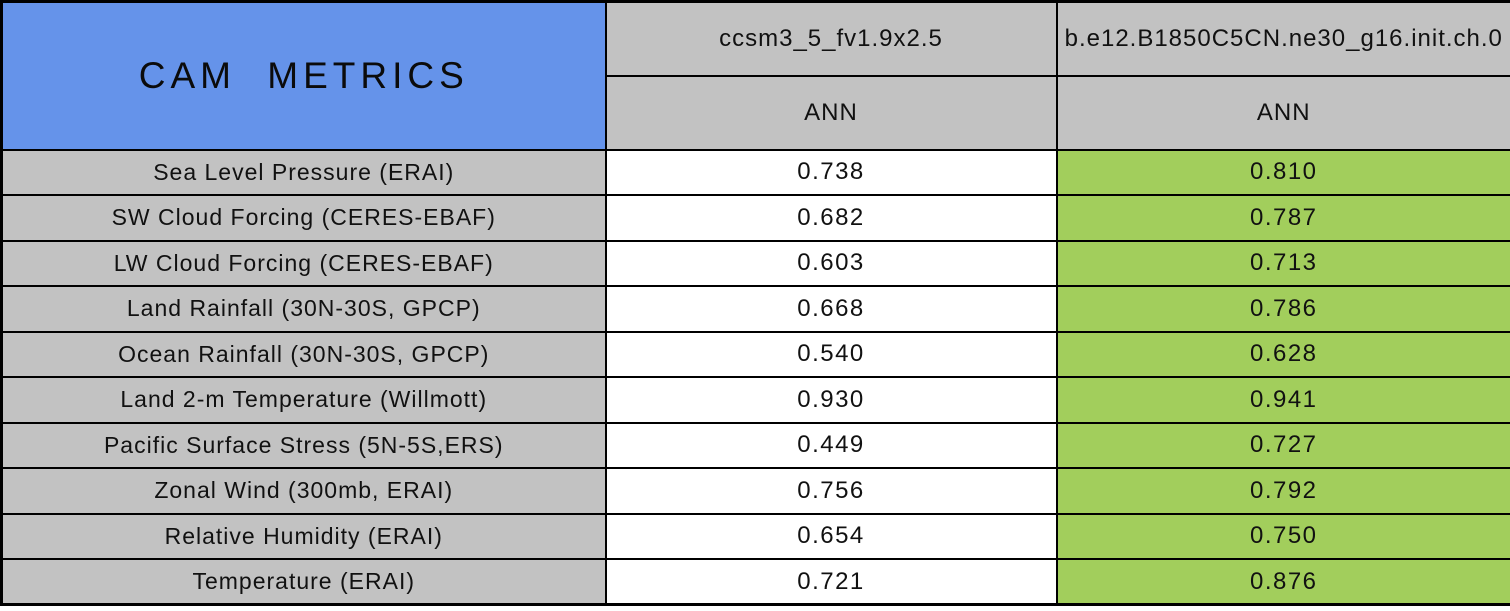  What do you see at coordinates (303, 354) in the screenshot?
I see `metric-label: Ocean Rainfall (30N-30S, GPCP)` at bounding box center [303, 354].